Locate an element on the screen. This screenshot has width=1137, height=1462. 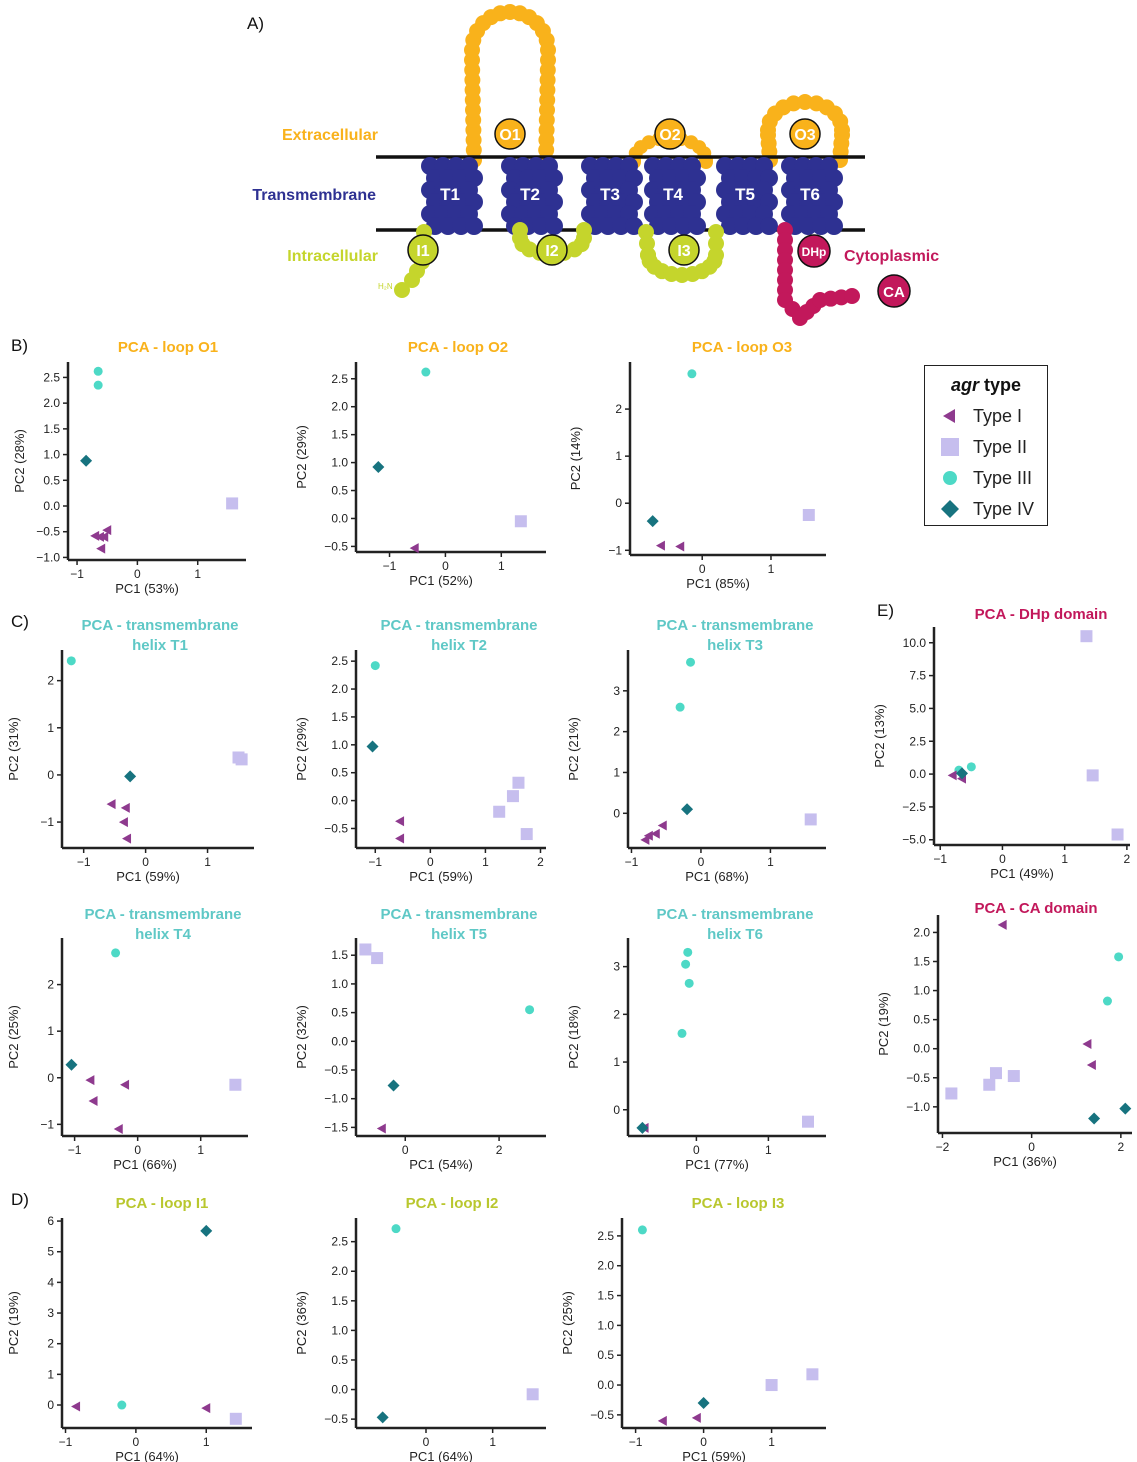
y-tick-label: −2.5 is located at coordinates (914, 807).